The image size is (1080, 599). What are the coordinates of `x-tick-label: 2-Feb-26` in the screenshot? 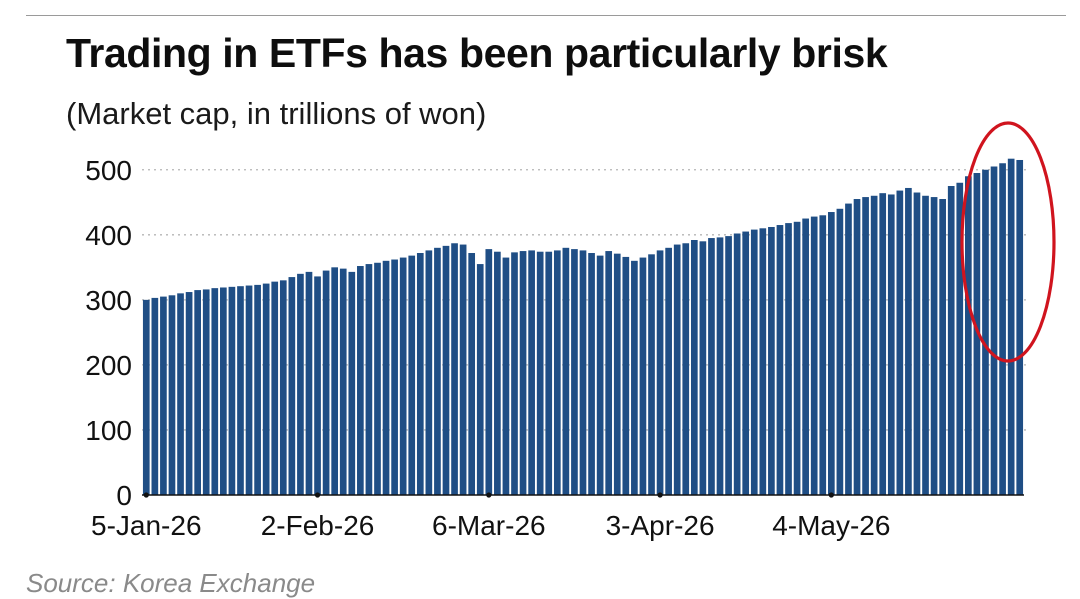 It's located at (318, 525).